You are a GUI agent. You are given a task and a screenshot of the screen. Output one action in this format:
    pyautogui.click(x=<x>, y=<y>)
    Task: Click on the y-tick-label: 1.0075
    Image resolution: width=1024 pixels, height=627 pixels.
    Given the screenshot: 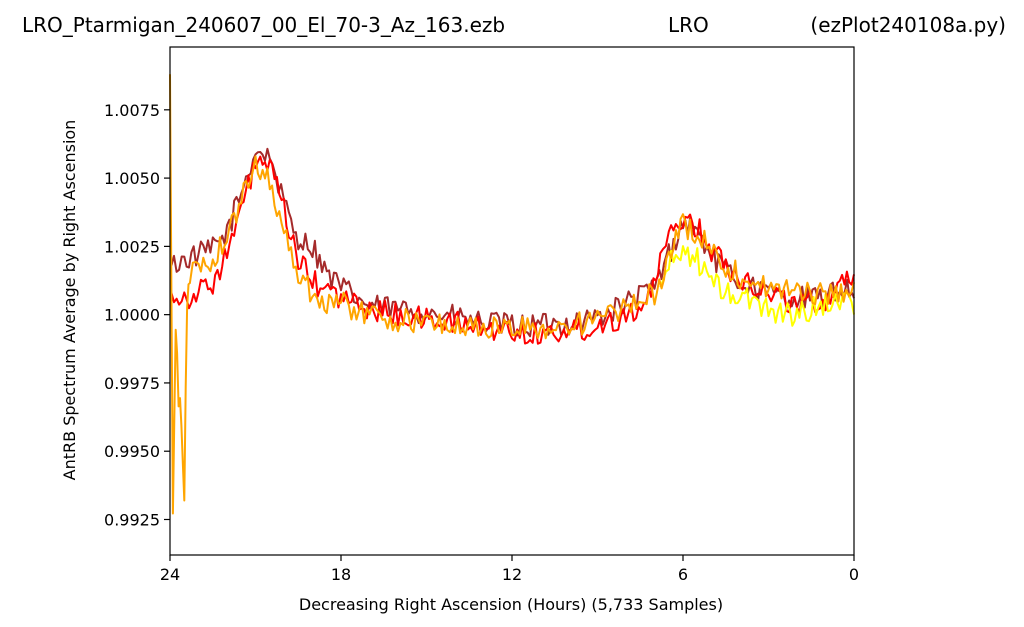 What is the action you would take?
    pyautogui.click(x=132, y=110)
    